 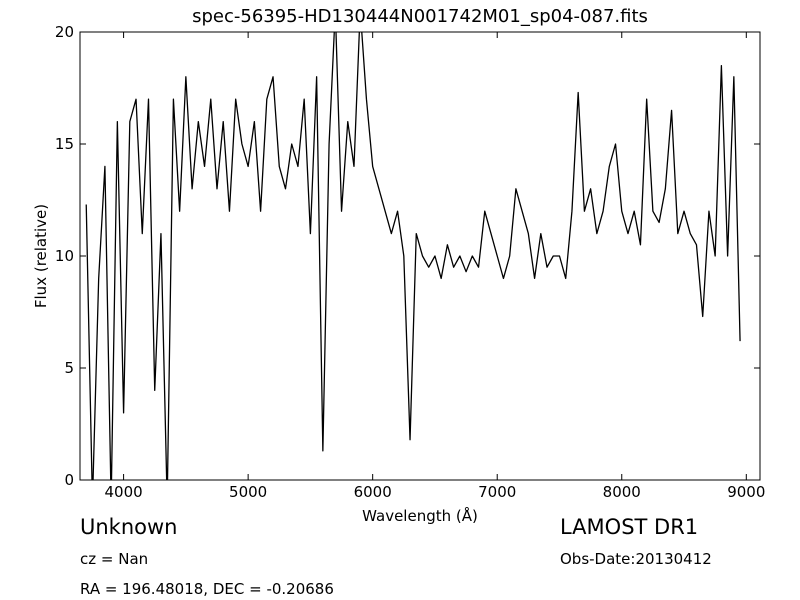 I want to click on y-tick-label: 5, so click(x=69, y=368).